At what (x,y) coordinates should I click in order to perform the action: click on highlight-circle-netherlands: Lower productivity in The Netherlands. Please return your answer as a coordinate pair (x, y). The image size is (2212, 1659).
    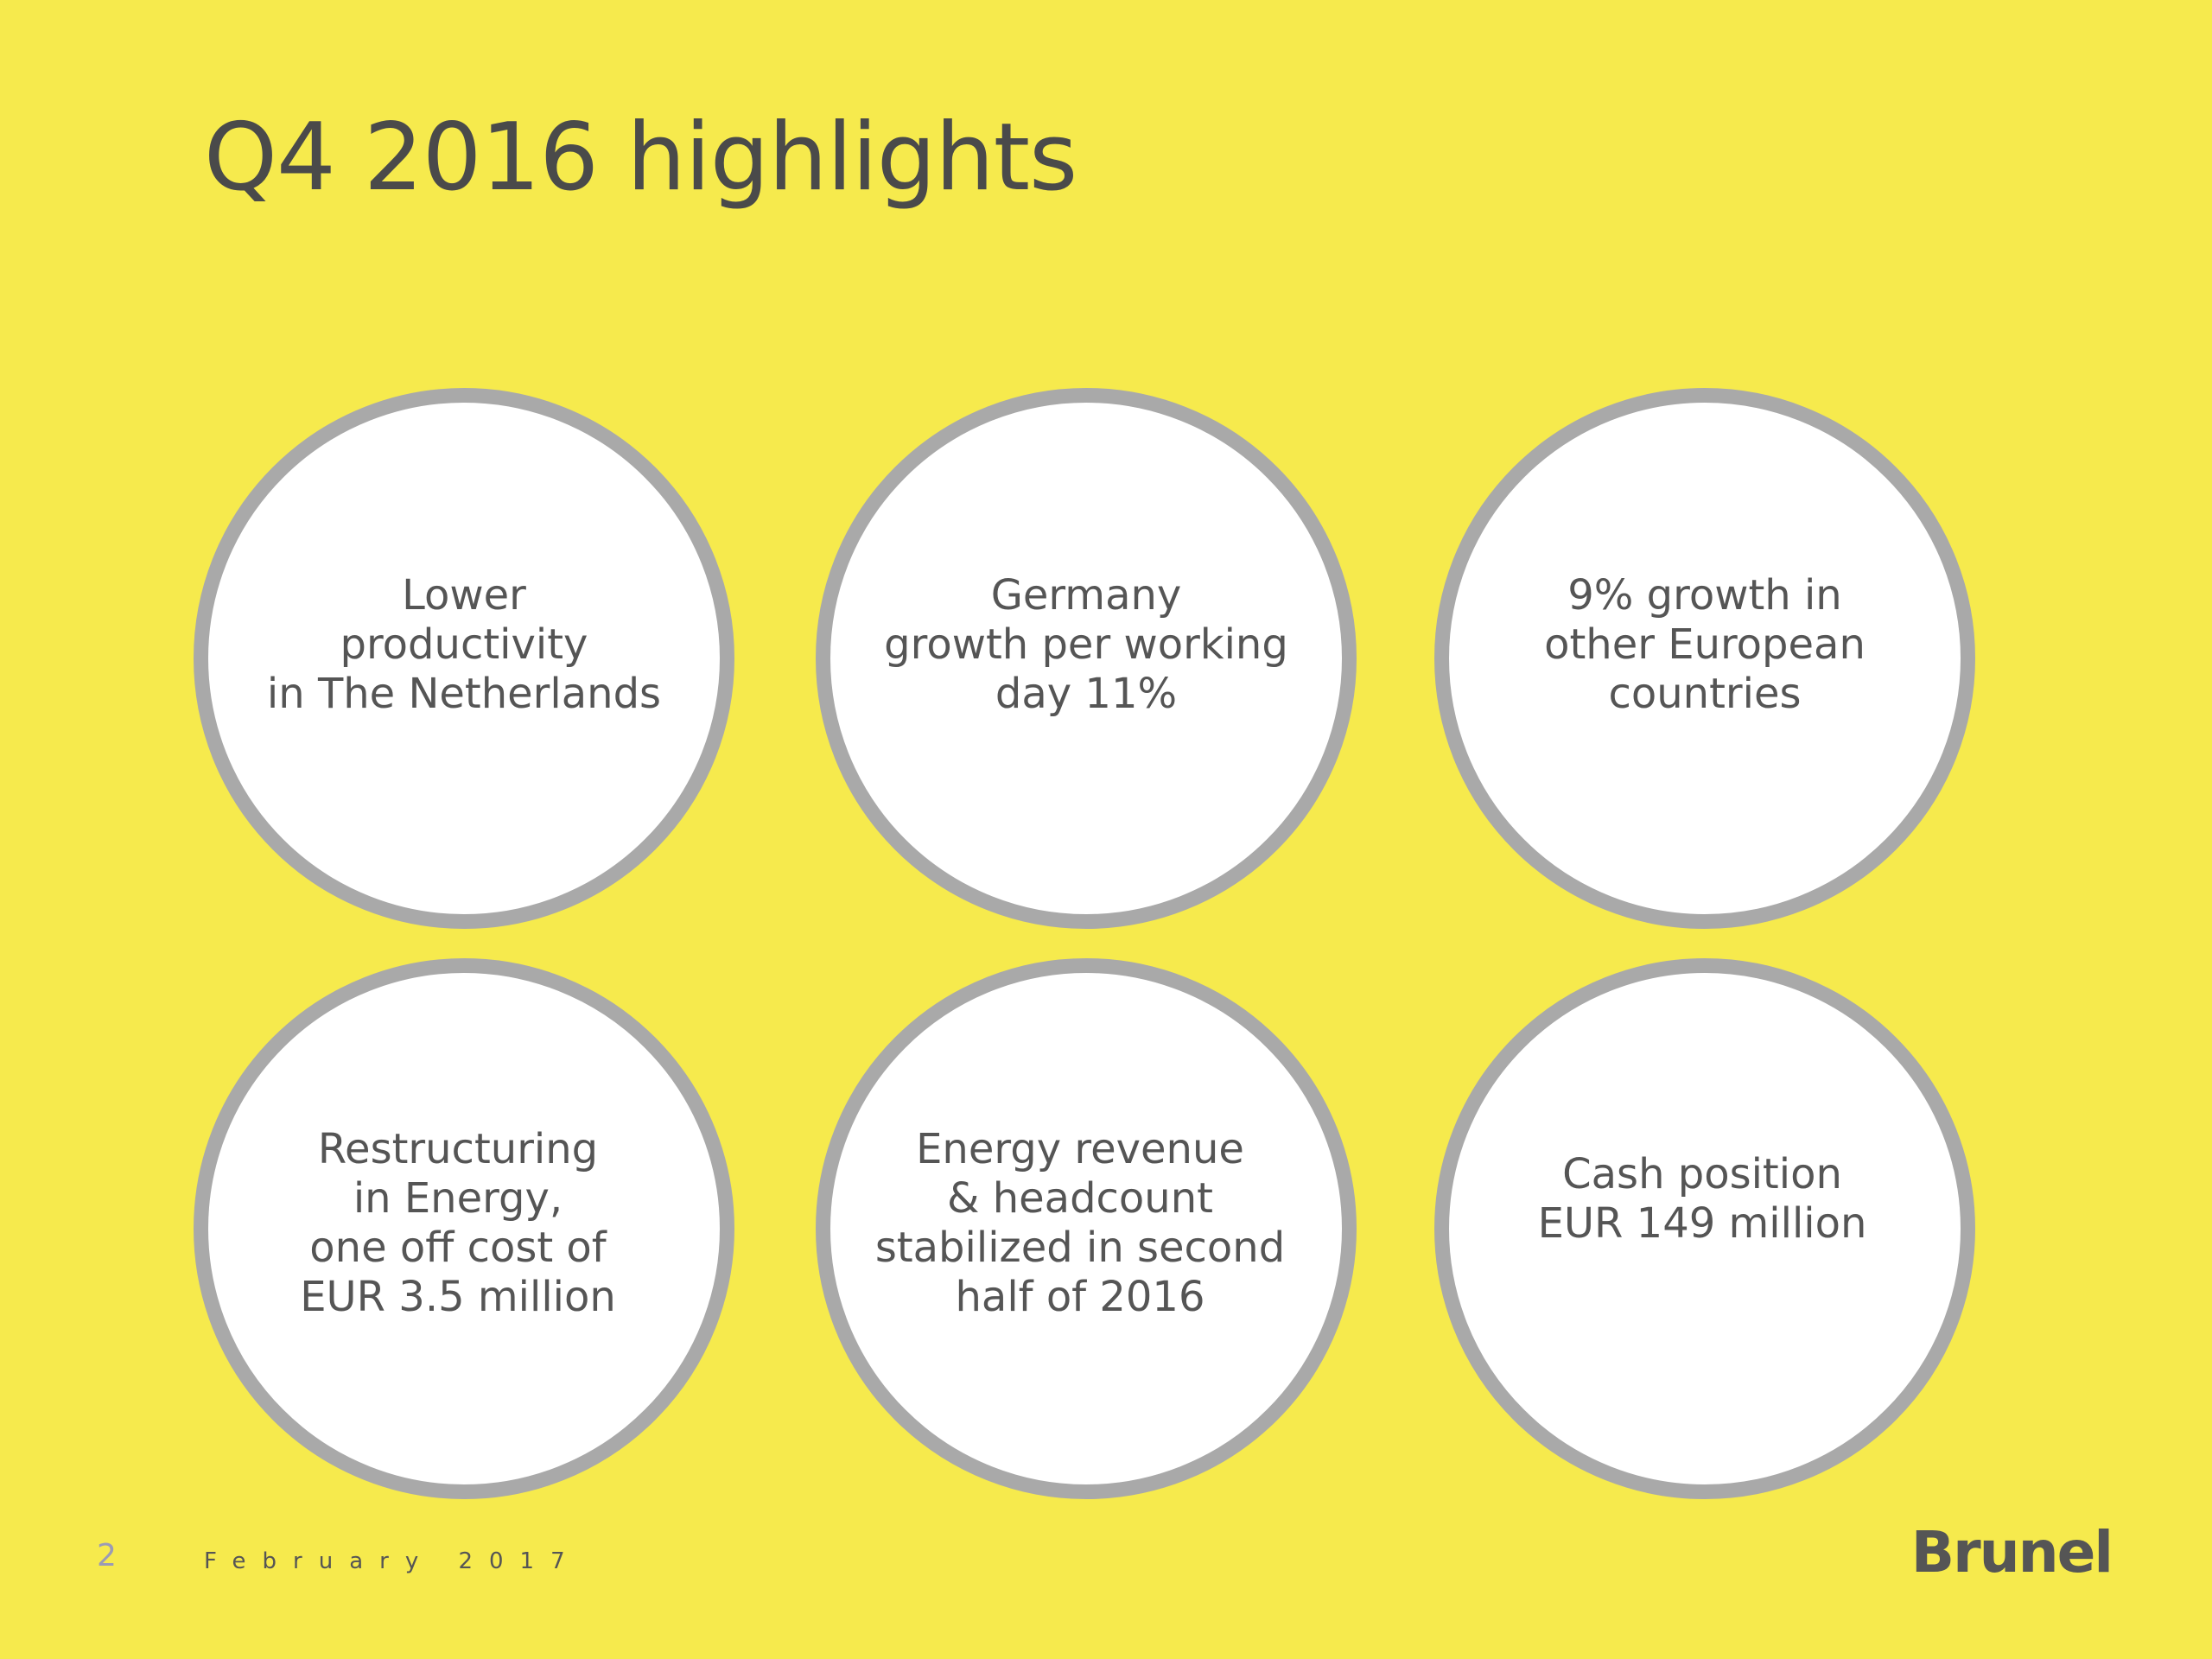
    Looking at the image, I should click on (464, 658).